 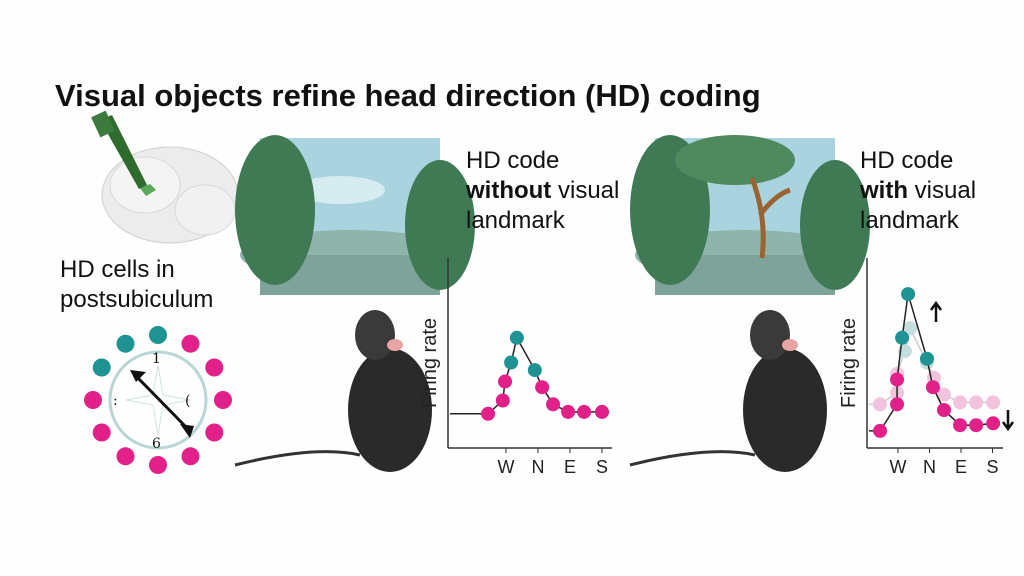 I want to click on compass-mark-top: 1, so click(x=156, y=359).